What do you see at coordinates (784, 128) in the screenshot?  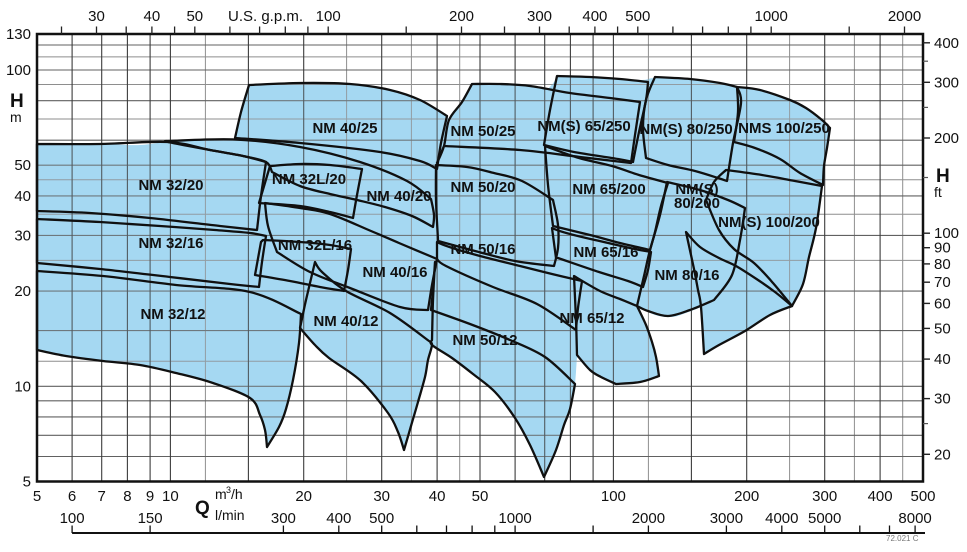 I see `svg-text: NMS 100/250` at bounding box center [784, 128].